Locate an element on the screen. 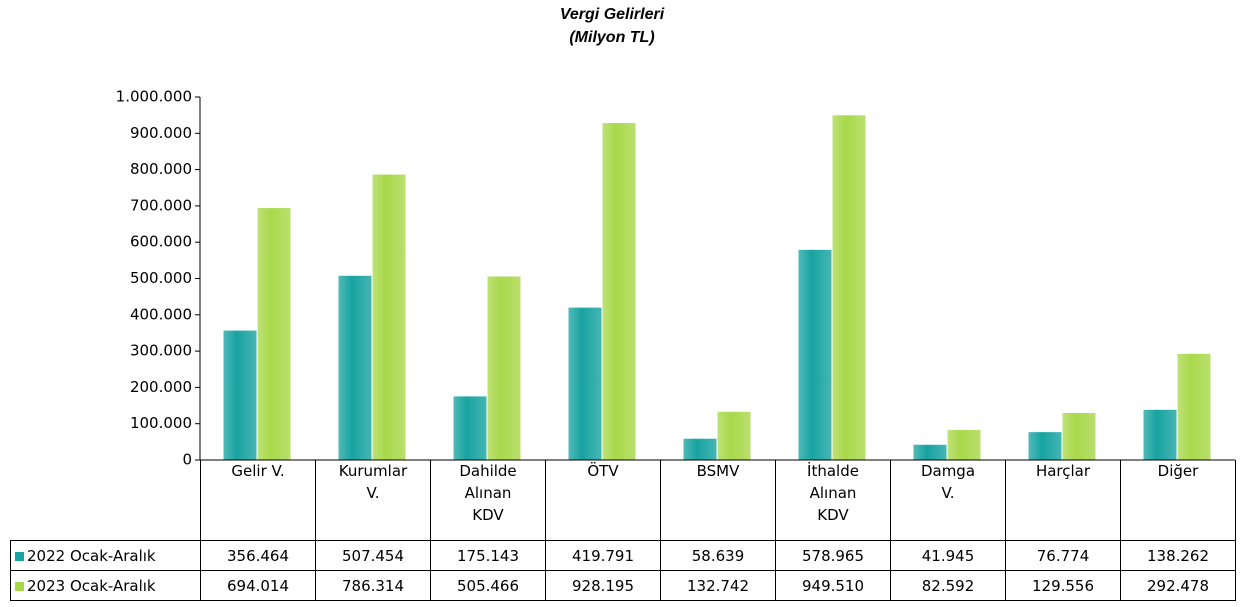  data-label: 419.791 is located at coordinates (603, 555).